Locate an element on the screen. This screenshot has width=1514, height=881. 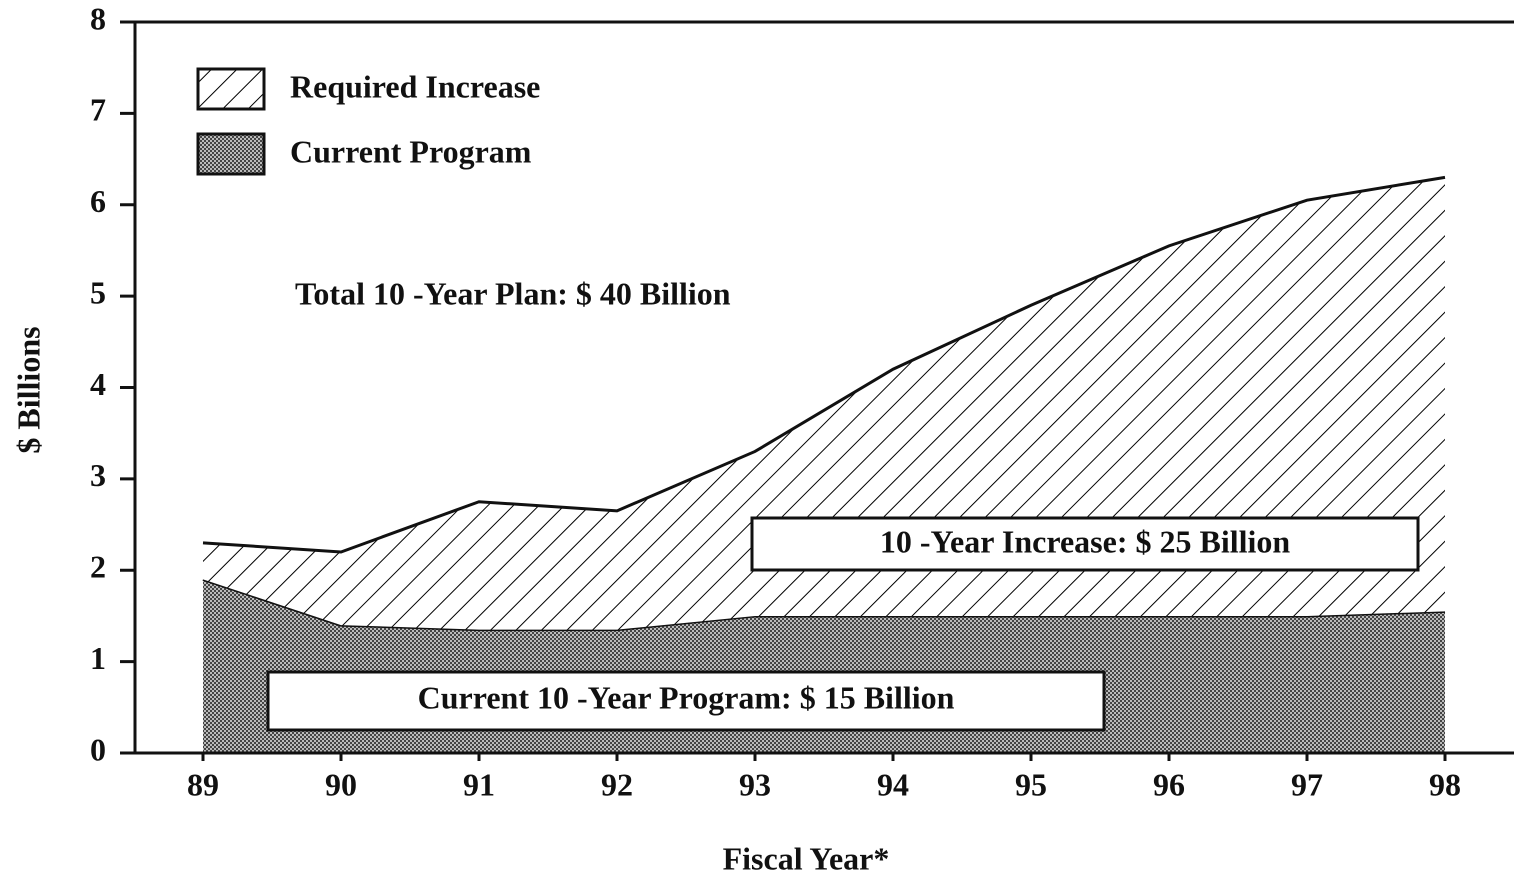
y-tick-label: 3 is located at coordinates (98, 475).